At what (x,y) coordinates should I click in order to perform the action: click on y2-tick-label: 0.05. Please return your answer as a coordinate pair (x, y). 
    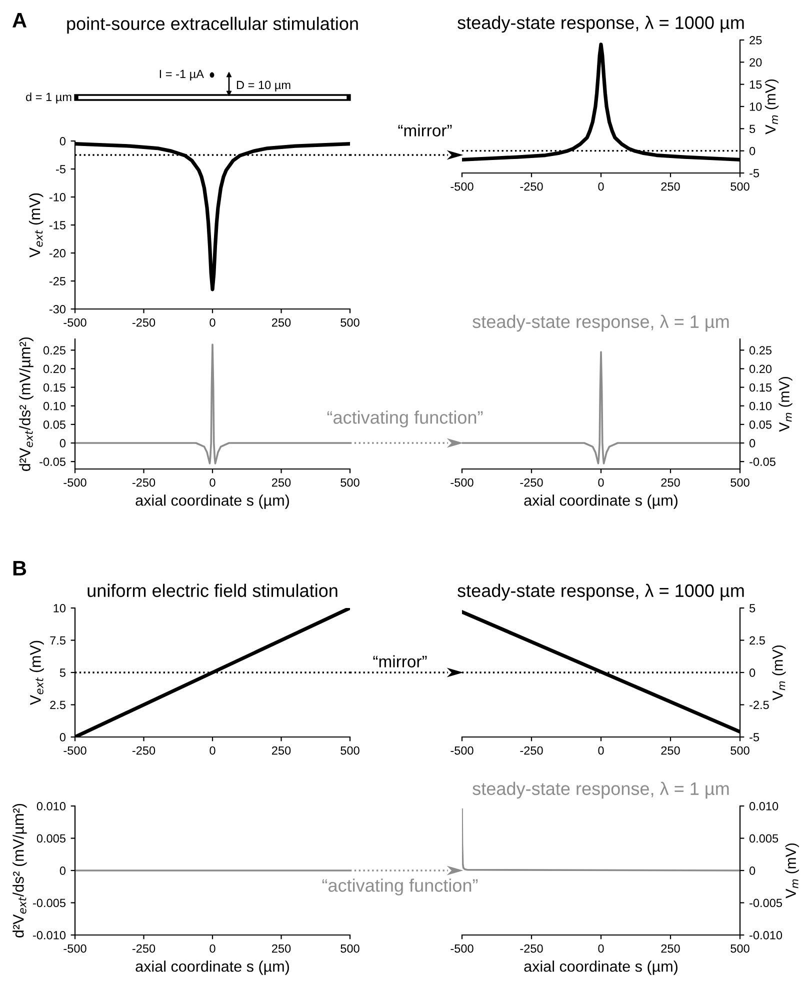
    Looking at the image, I should click on (760, 424).